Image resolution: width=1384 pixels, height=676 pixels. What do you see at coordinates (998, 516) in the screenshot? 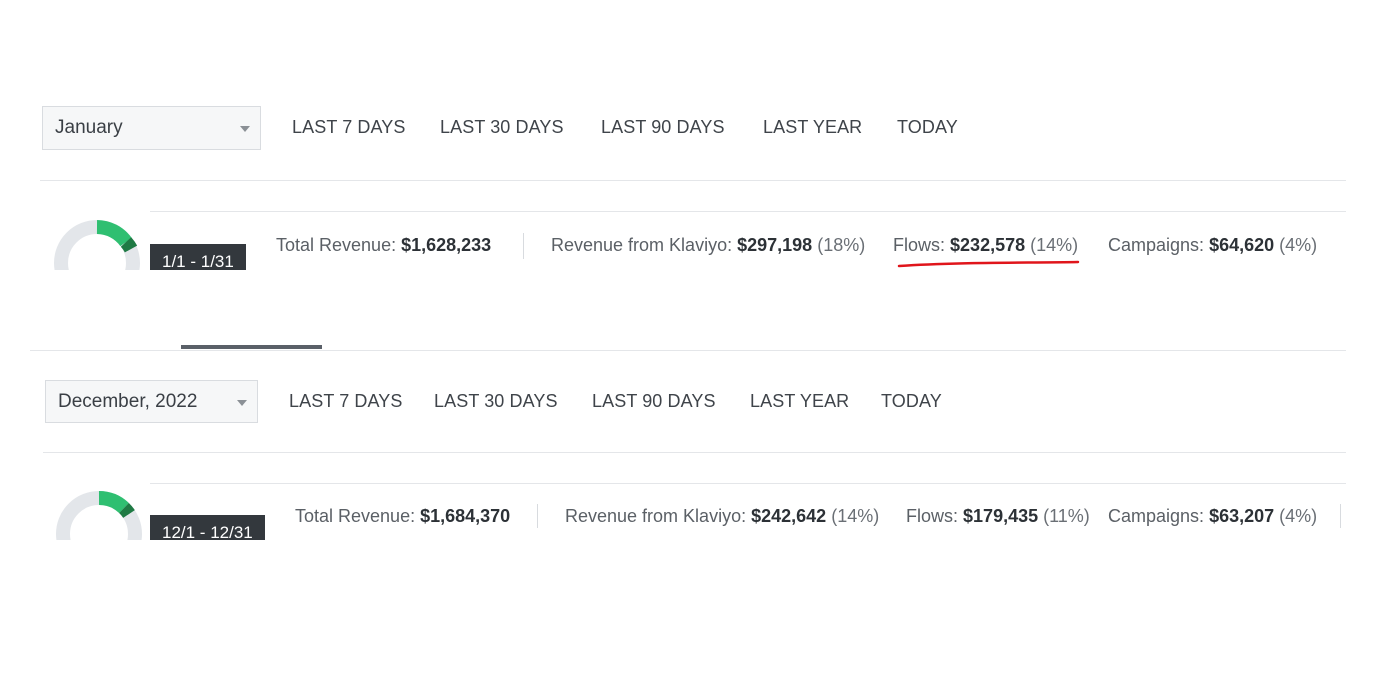
I see `flows-revenue: Flows: $179,435 (11%)` at bounding box center [998, 516].